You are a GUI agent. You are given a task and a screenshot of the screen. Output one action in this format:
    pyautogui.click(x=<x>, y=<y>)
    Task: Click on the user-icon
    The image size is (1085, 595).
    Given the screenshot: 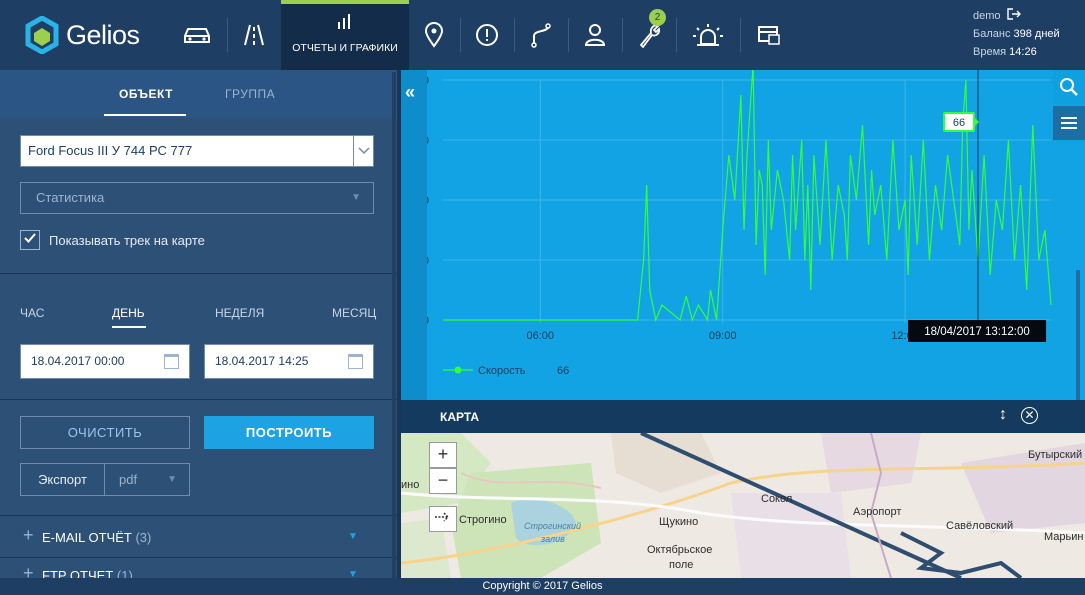 What is the action you would take?
    pyautogui.click(x=595, y=35)
    